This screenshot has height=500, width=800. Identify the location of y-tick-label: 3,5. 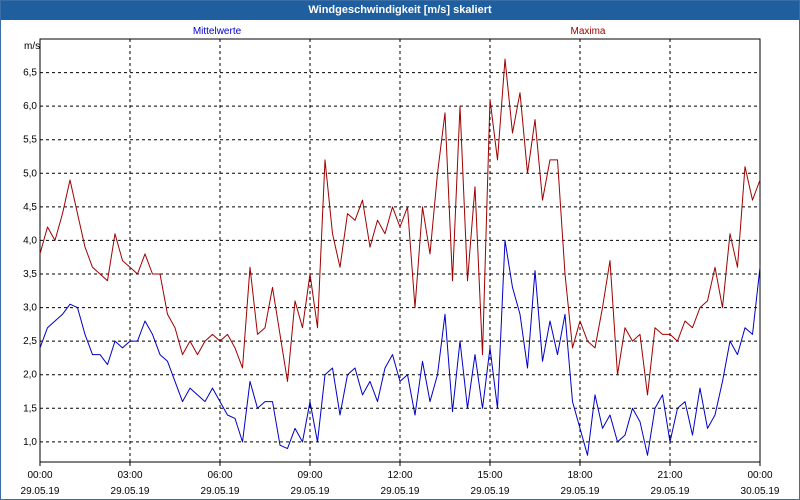
(30, 274).